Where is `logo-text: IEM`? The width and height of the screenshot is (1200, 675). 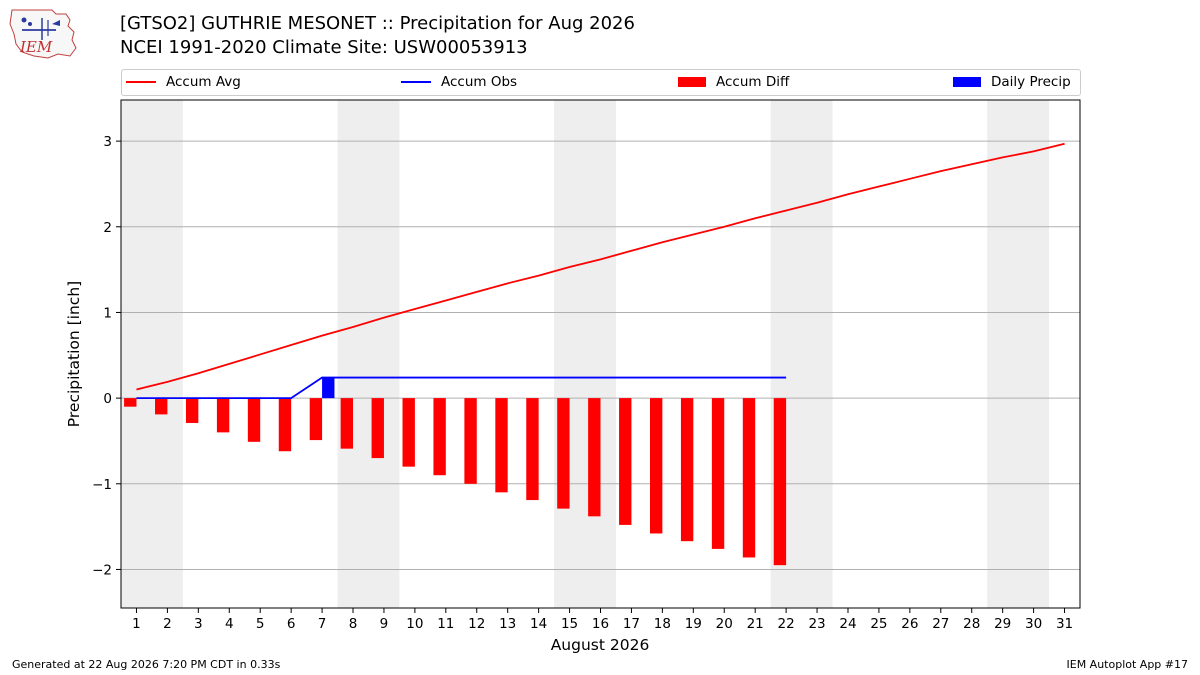 logo-text: IEM is located at coordinates (36, 47).